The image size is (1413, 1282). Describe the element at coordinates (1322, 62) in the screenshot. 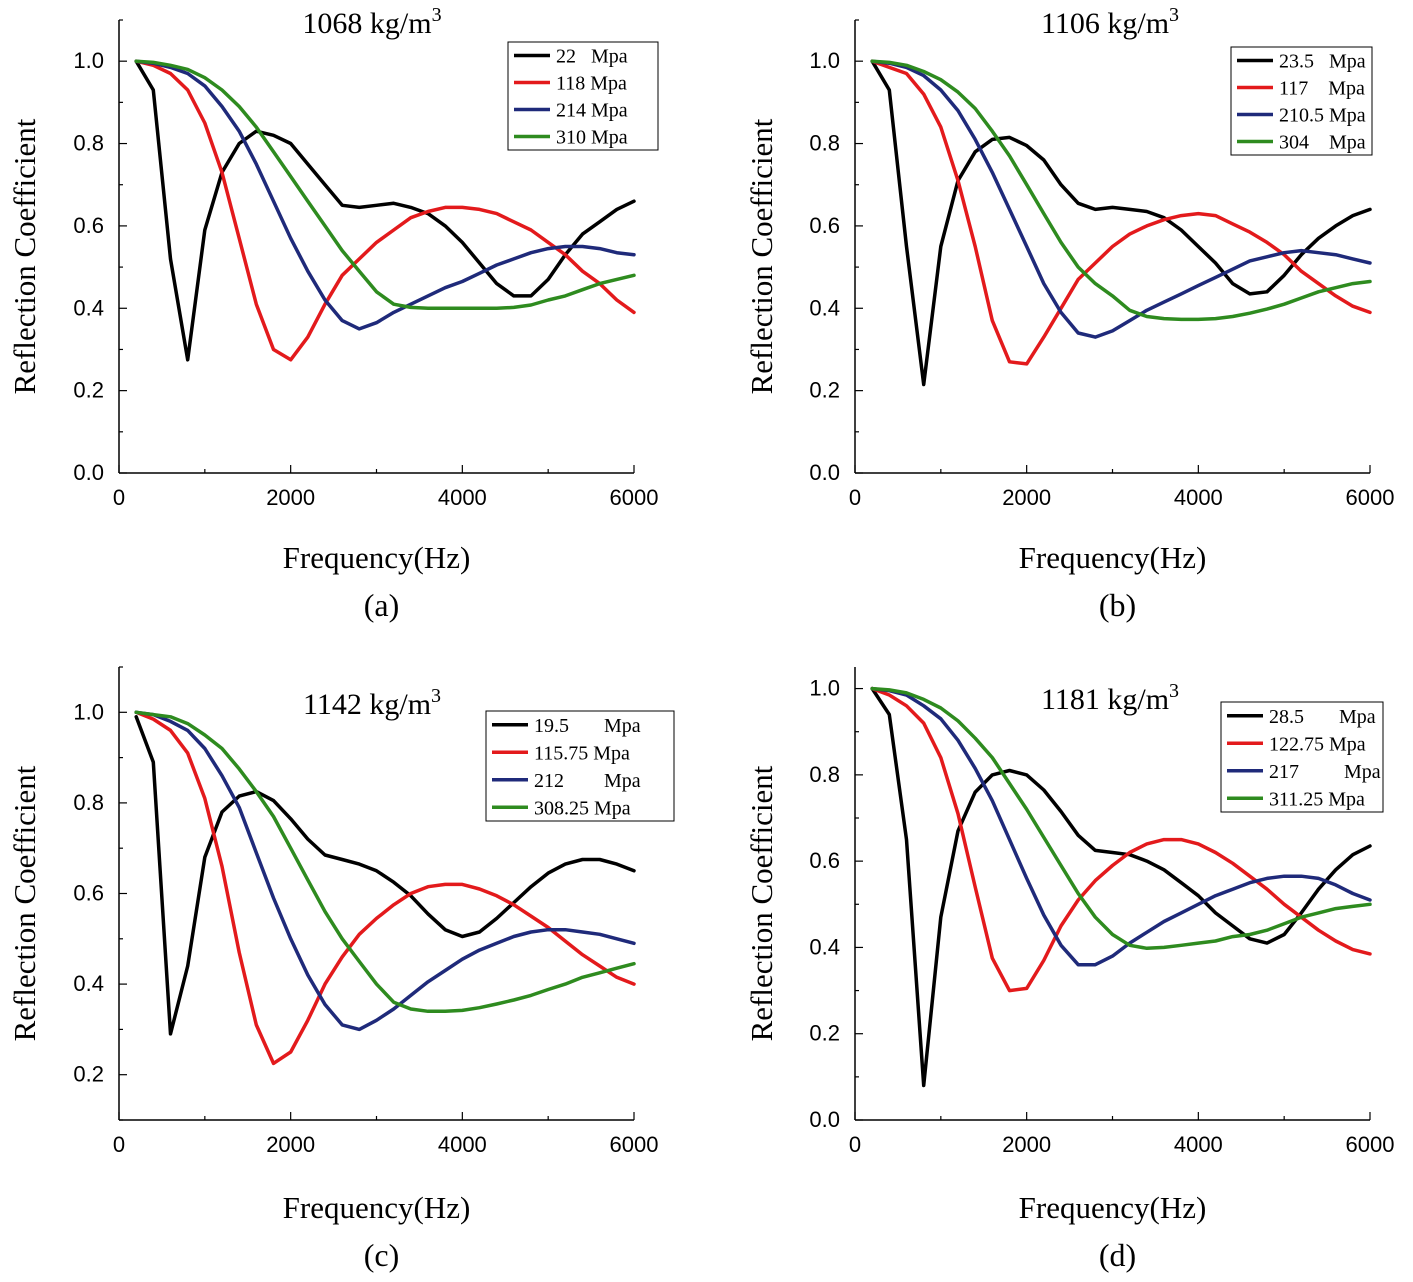

I see `legend-label: 23.5 Mpa` at that location.